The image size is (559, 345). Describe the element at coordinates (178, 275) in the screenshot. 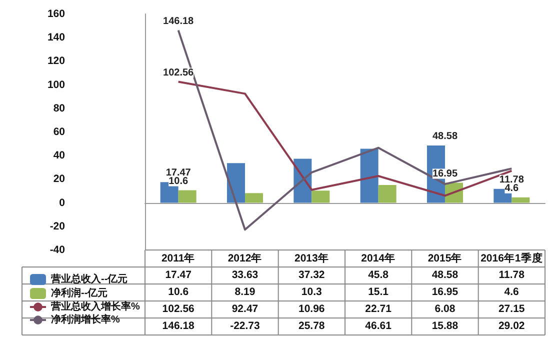

I see `data-label: 17.47` at that location.